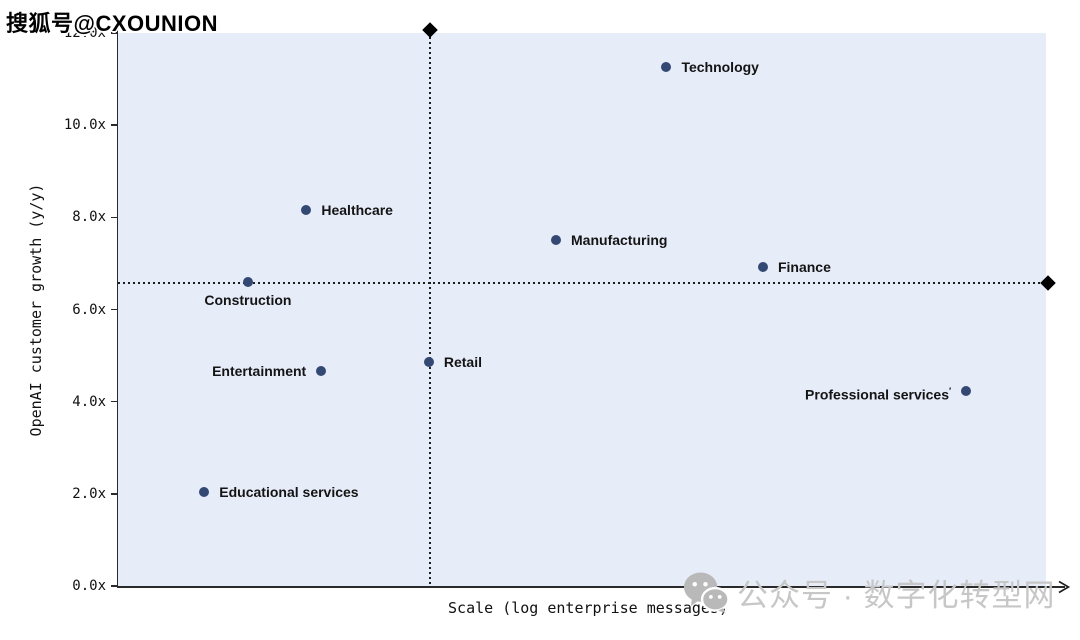 The width and height of the screenshot is (1080, 640). Describe the element at coordinates (579, 283) in the screenshot. I see `median-horizontal-line` at that location.